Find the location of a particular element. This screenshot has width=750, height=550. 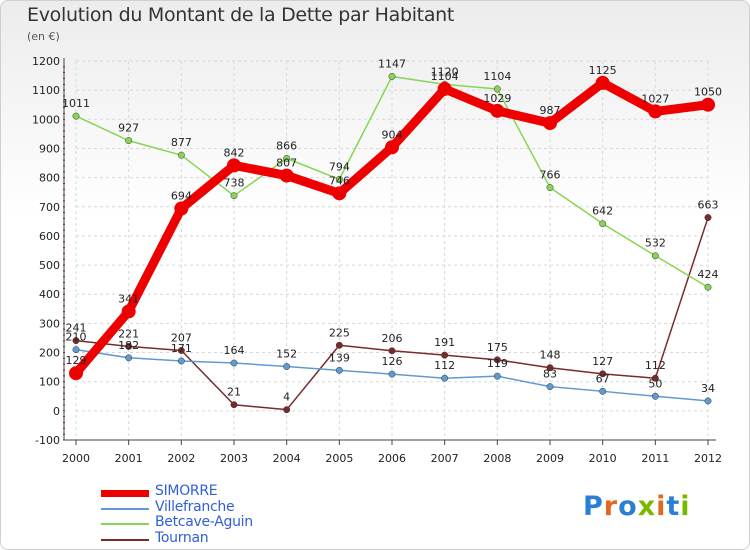

data-label: 175 is located at coordinates (497, 347).